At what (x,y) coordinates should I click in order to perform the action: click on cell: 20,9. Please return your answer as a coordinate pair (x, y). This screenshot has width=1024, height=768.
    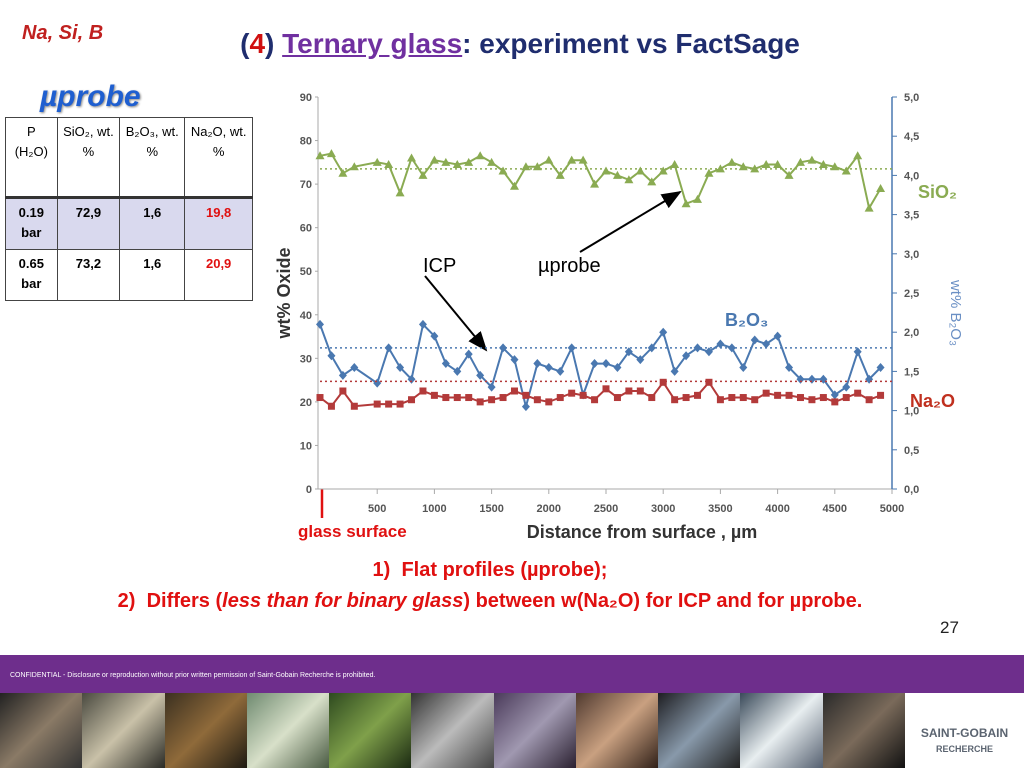
    Looking at the image, I should click on (218, 275).